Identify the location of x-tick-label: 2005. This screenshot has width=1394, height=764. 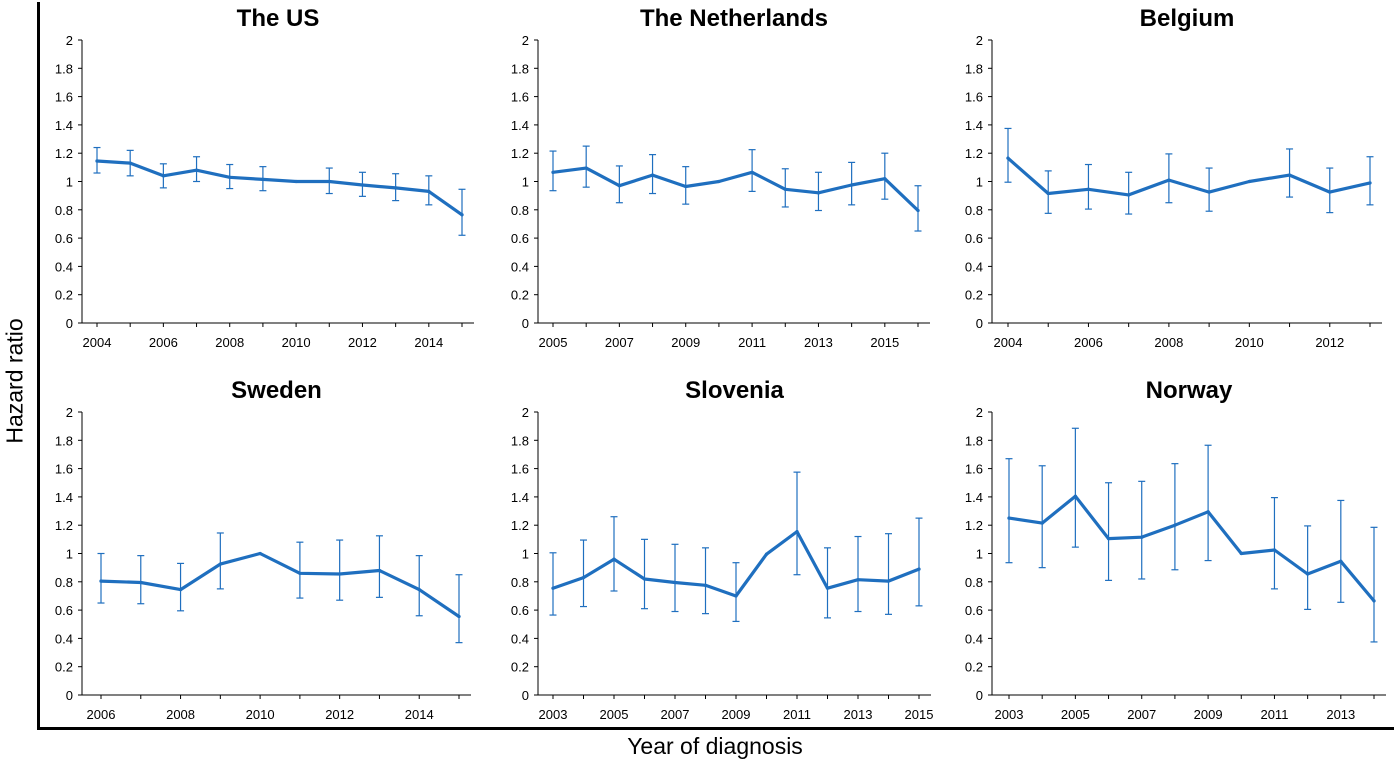
(1075, 714).